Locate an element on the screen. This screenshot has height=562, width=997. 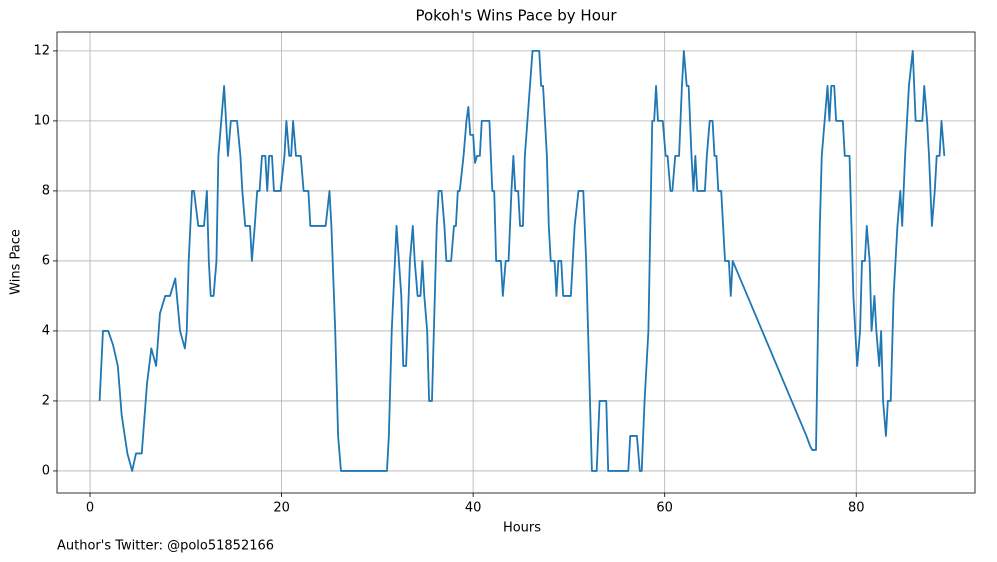
y-axis-label: Wins Pace is located at coordinates (16, 262).